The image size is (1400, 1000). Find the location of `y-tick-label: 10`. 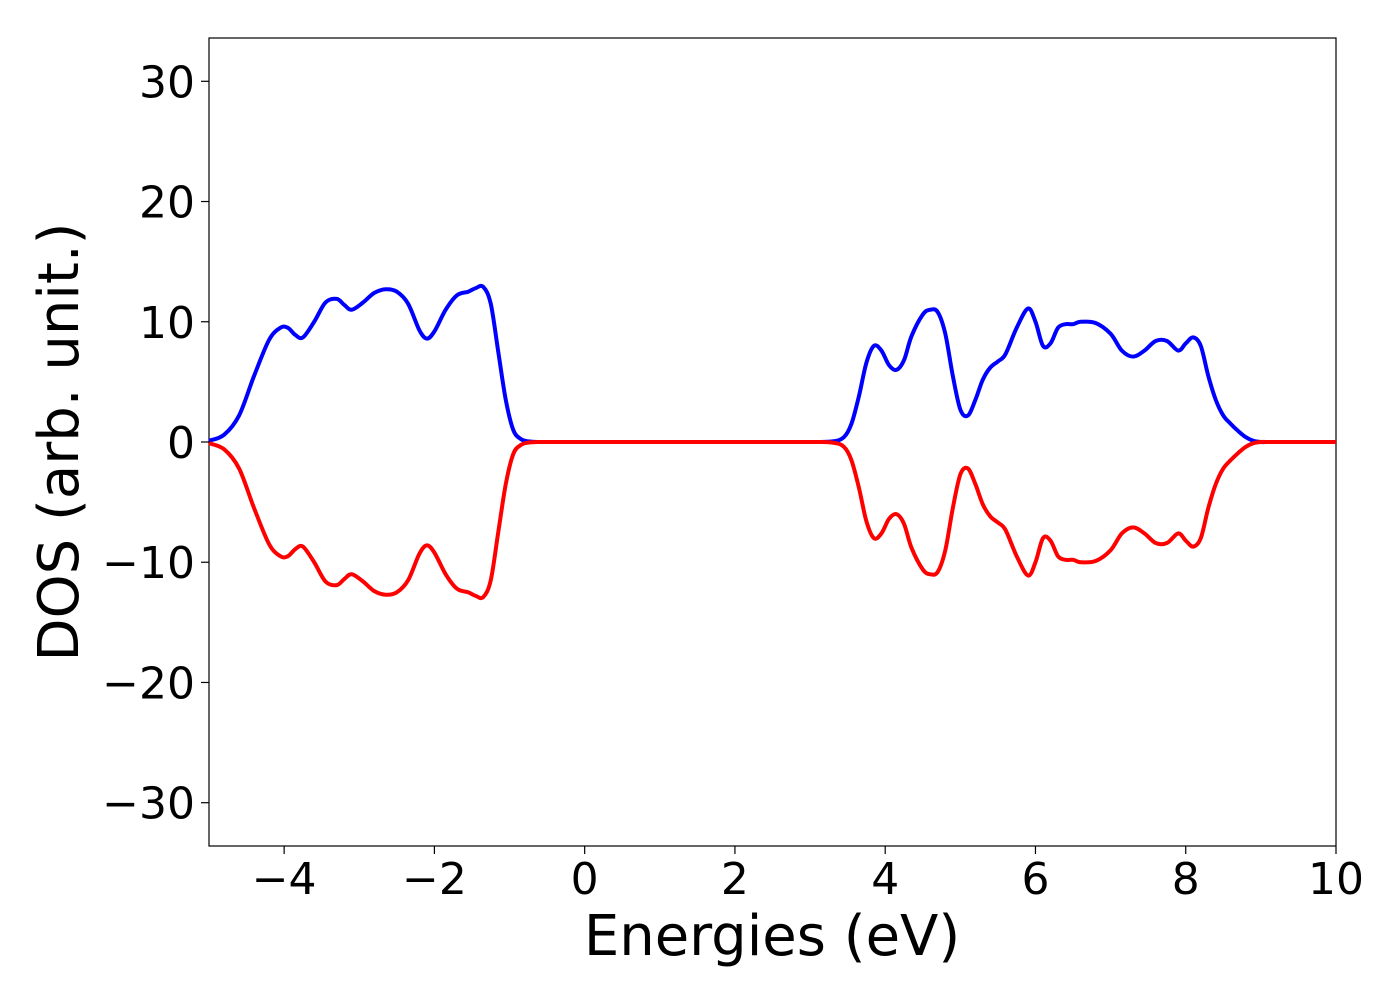

y-tick-label: 10 is located at coordinates (167, 323).